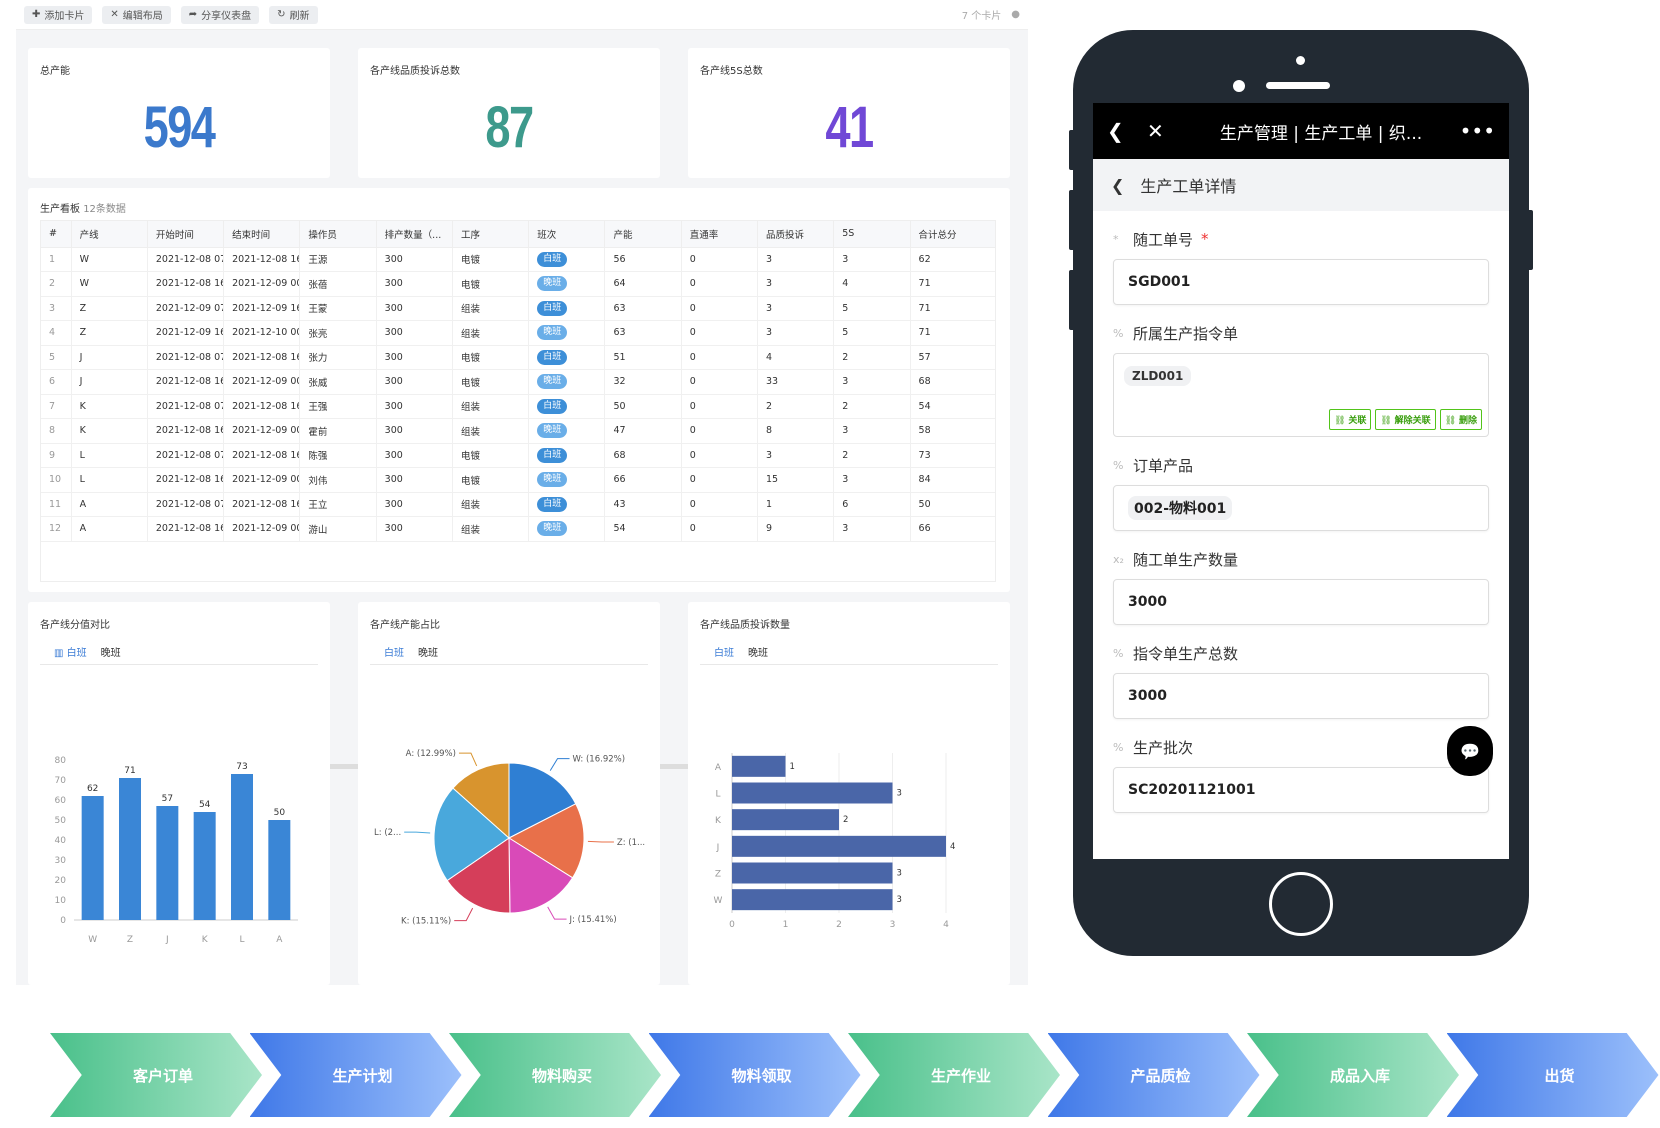 The width and height of the screenshot is (1660, 1128). What do you see at coordinates (136, 14) in the screenshot?
I see `edit-layout-button: ✕ 编辑布局` at bounding box center [136, 14].